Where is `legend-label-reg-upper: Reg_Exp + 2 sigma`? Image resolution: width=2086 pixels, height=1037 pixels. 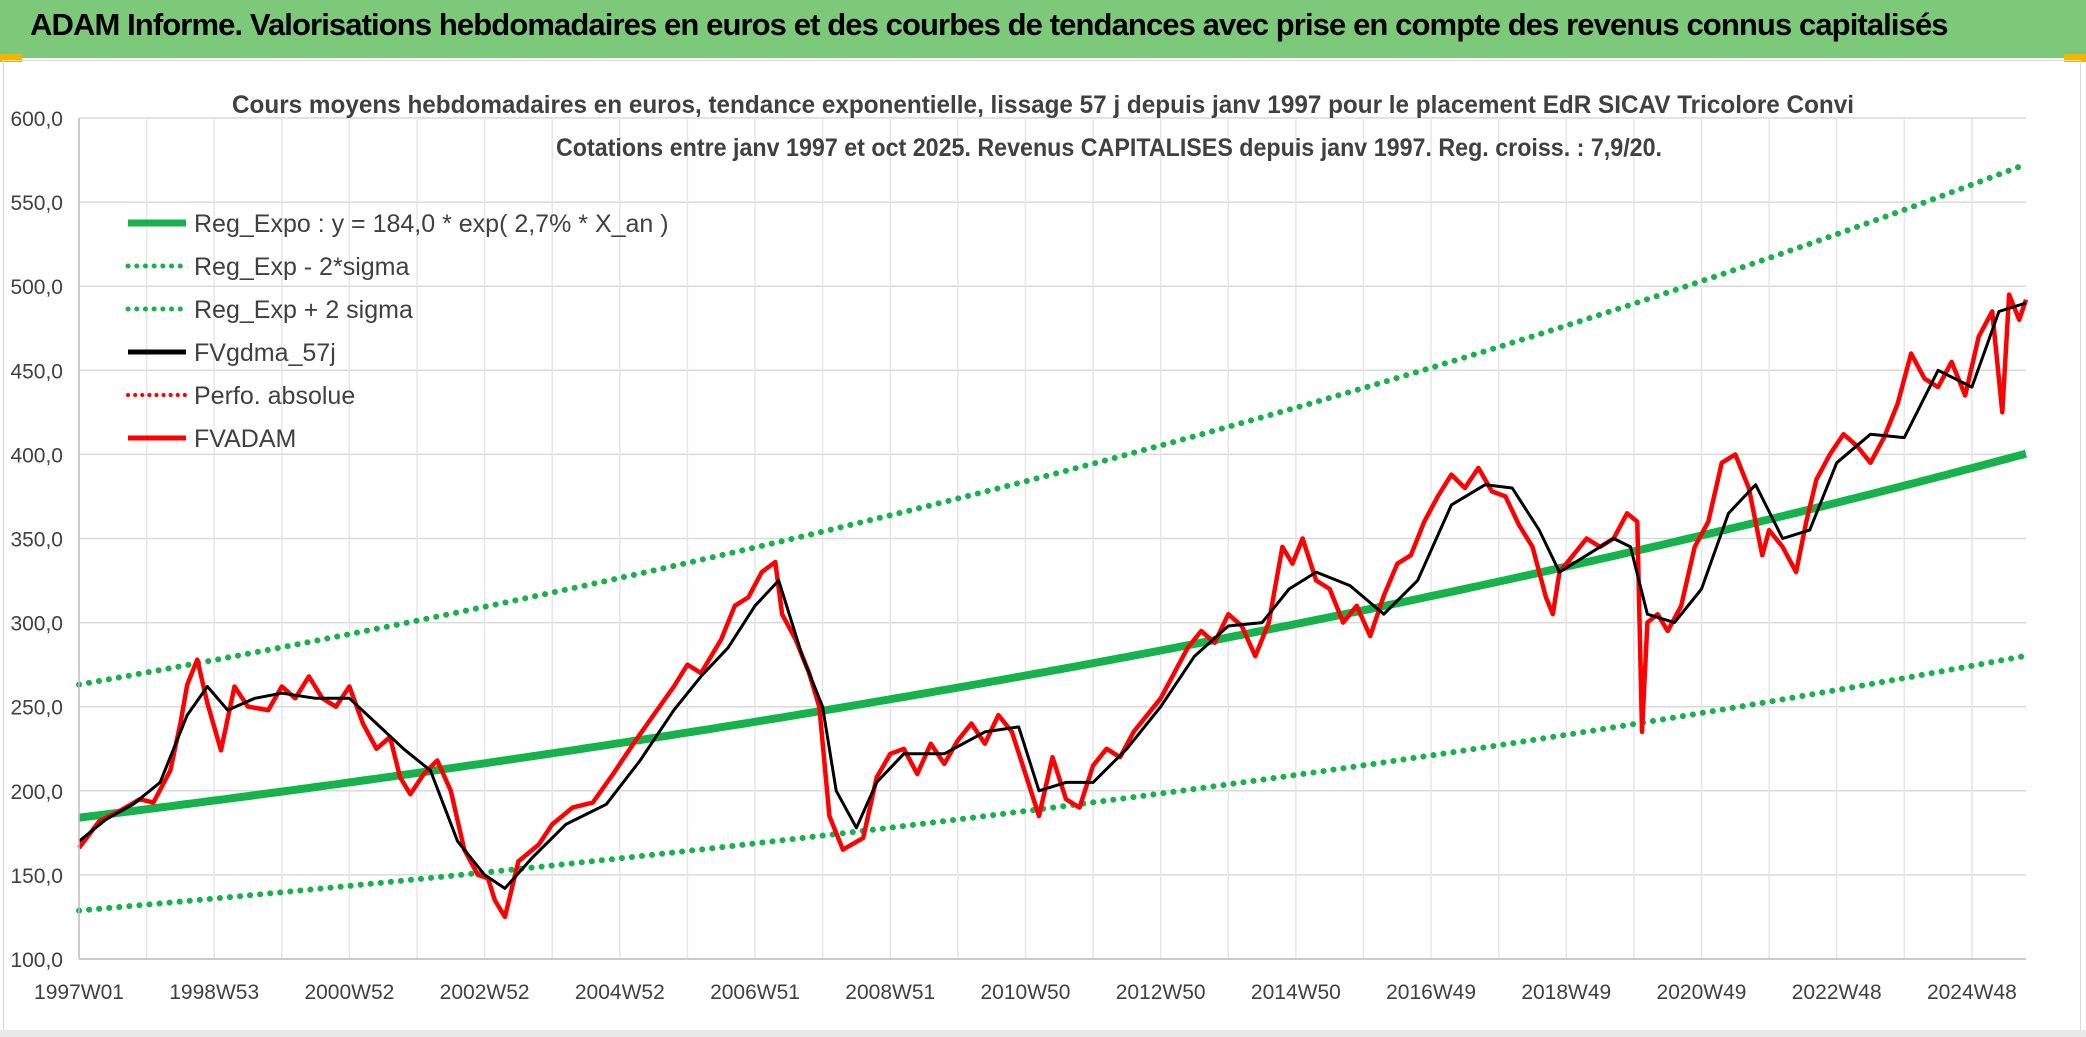
legend-label-reg-upper: Reg_Exp + 2 sigma is located at coordinates (303, 310).